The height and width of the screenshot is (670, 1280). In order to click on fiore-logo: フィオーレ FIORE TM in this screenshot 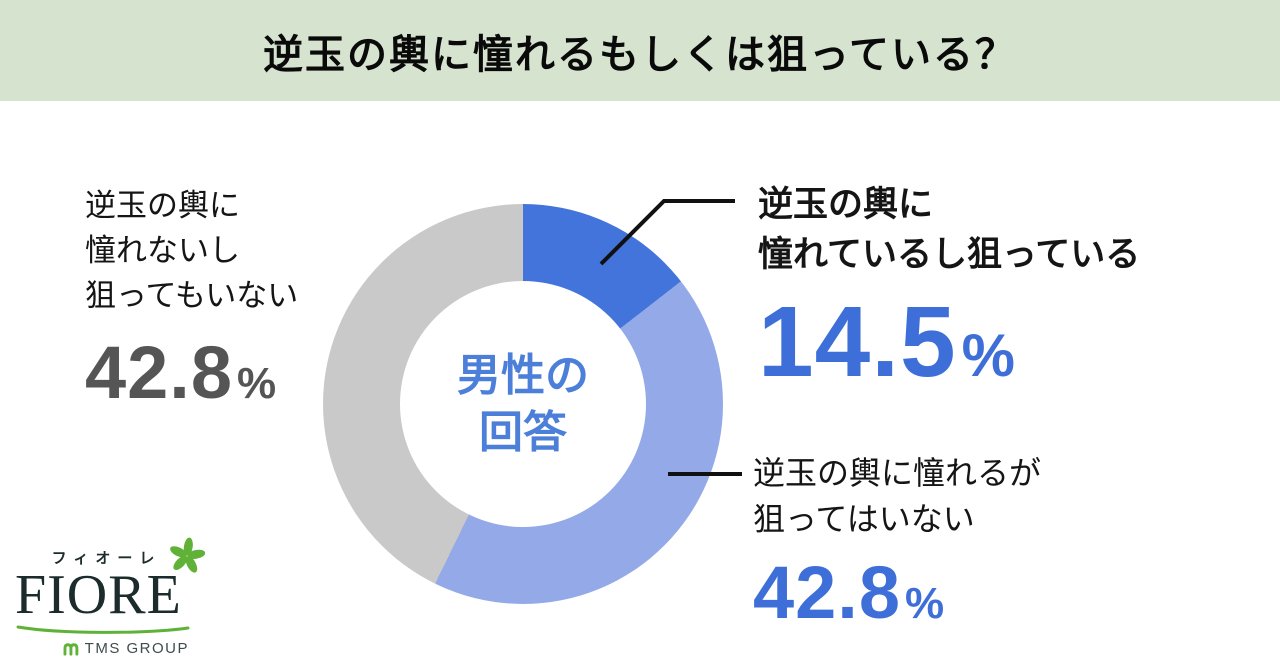, I will do `click(110, 597)`.